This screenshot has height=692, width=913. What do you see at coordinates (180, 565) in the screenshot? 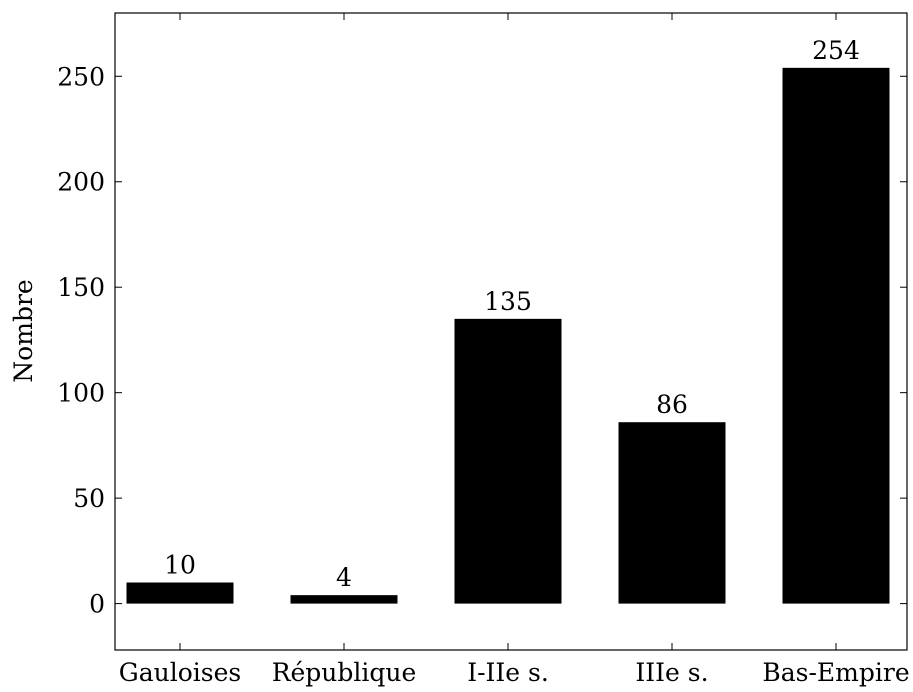
I see `bar-value-label: 10` at bounding box center [180, 565].